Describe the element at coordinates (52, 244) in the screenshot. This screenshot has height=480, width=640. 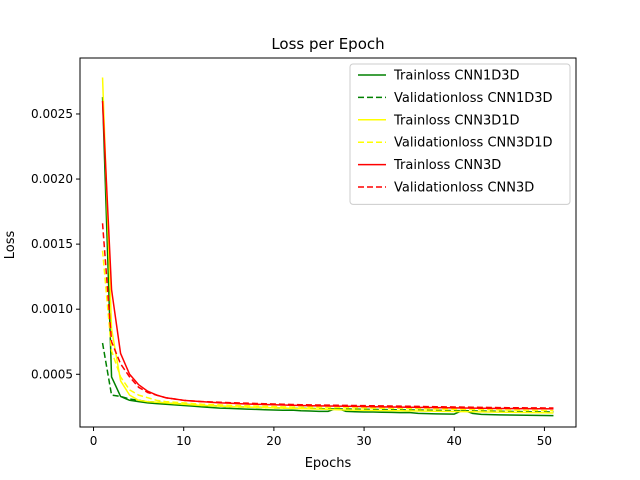
I see `y-tick-label: 0.0015` at that location.